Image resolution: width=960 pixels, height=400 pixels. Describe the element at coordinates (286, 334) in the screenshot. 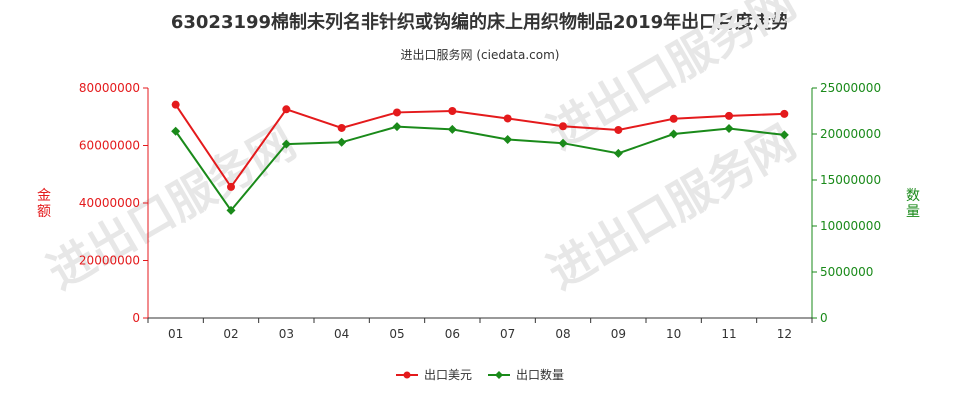

I see `x-tick-label: 03` at that location.